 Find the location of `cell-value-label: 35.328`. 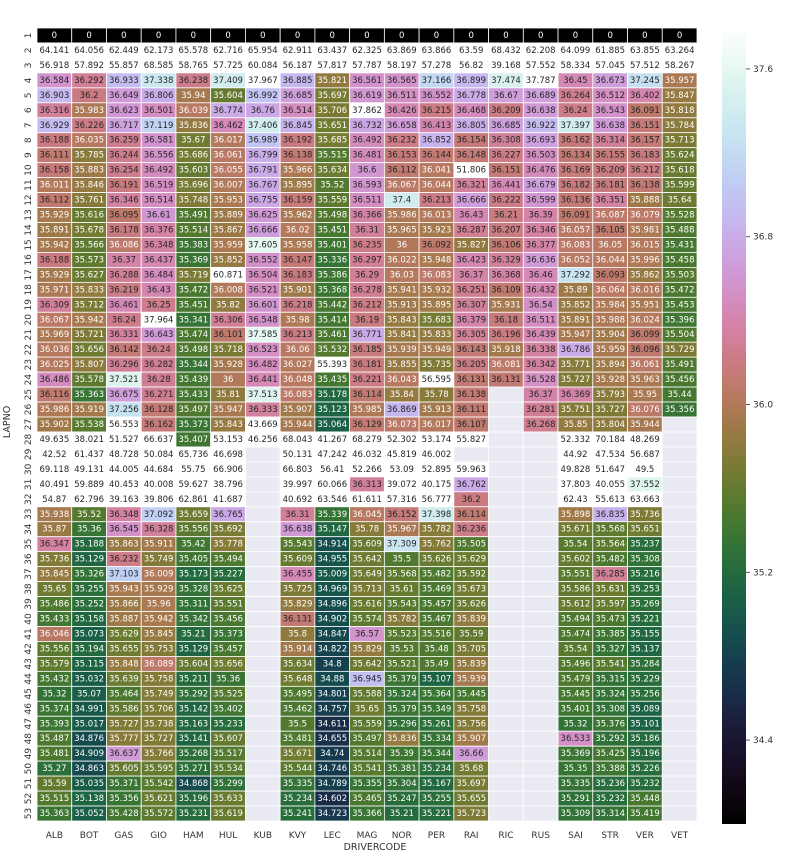

cell-value-label: 35.328 is located at coordinates (193, 590).